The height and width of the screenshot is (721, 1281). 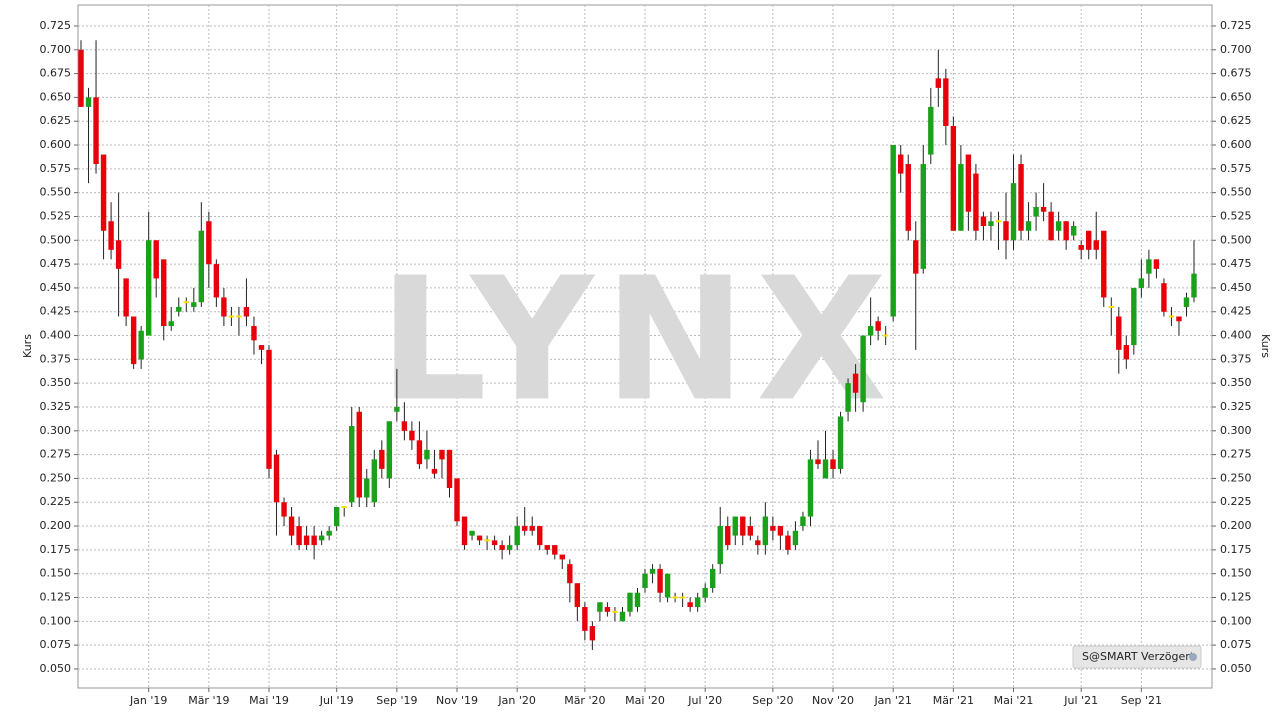 I want to click on x-tick-label: Mai '21, so click(x=1014, y=700).